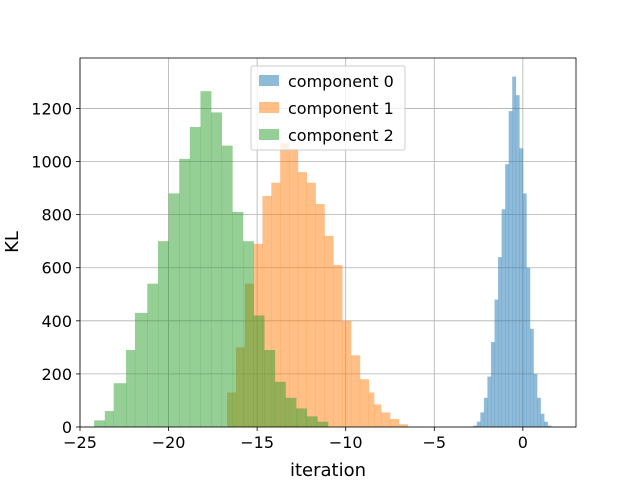  I want to click on y-tick-label: 0, so click(67, 427).